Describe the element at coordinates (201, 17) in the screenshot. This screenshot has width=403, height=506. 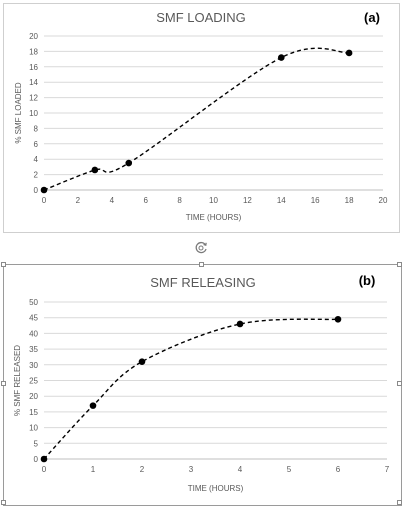
I see `chart-title: SMF LOADING` at that location.